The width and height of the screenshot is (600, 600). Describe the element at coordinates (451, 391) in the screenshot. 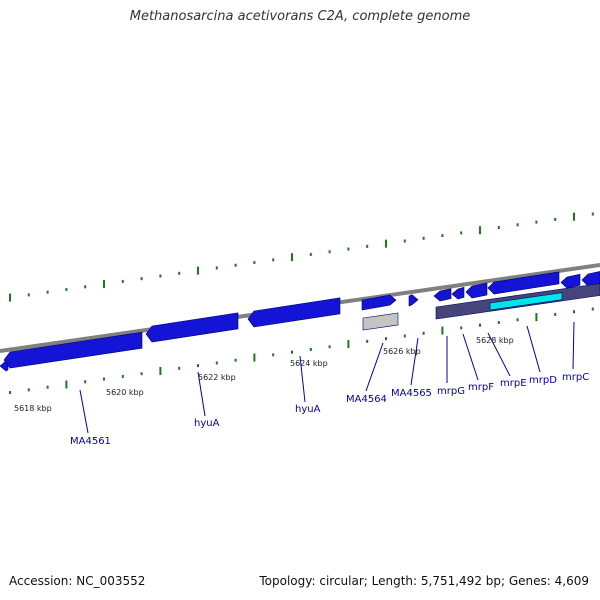

I see `gene-label: mrpG` at that location.